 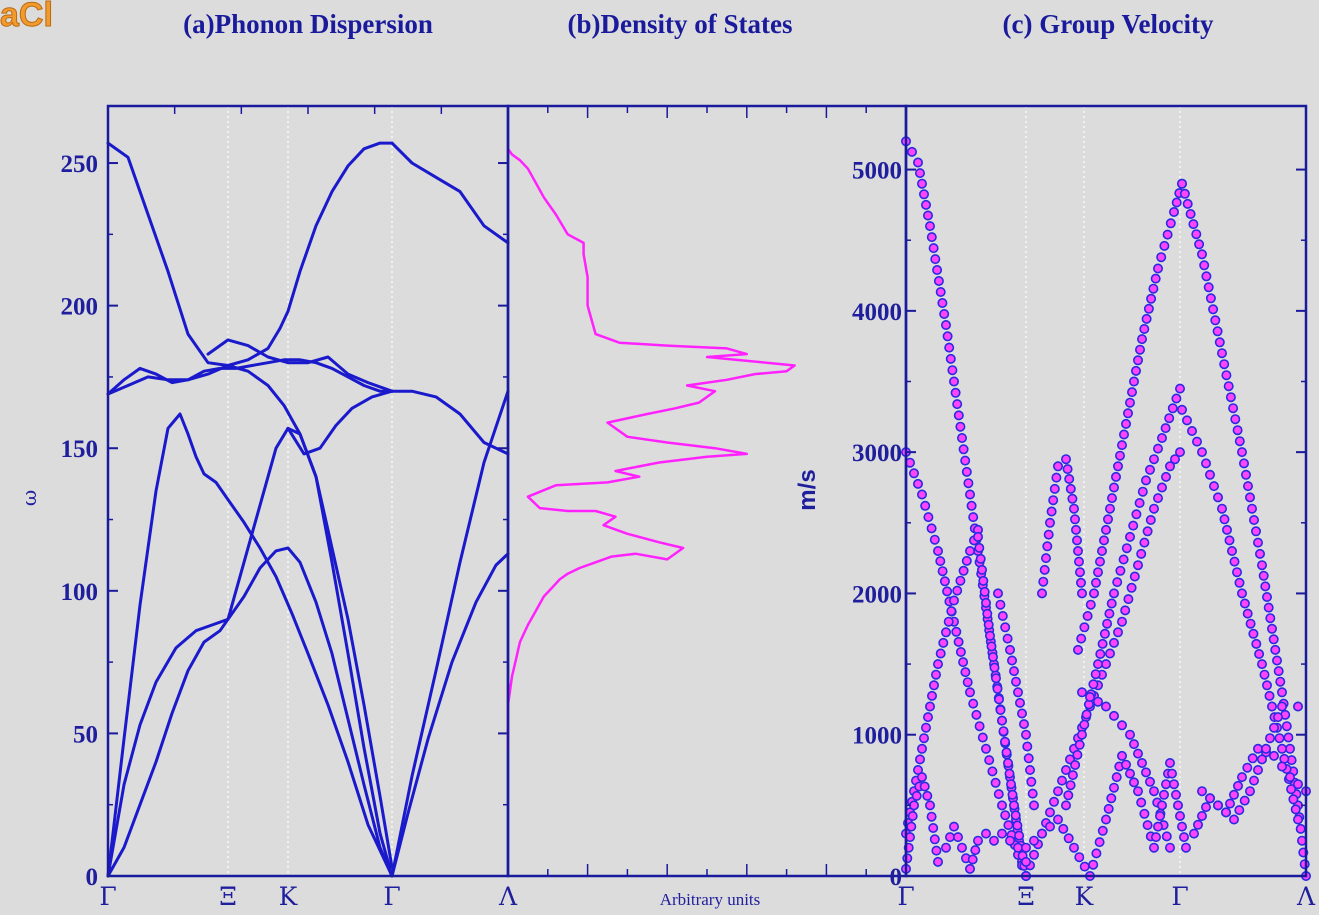 What do you see at coordinates (1134, 744) in the screenshot?
I see `velocity-point-s12` at bounding box center [1134, 744].